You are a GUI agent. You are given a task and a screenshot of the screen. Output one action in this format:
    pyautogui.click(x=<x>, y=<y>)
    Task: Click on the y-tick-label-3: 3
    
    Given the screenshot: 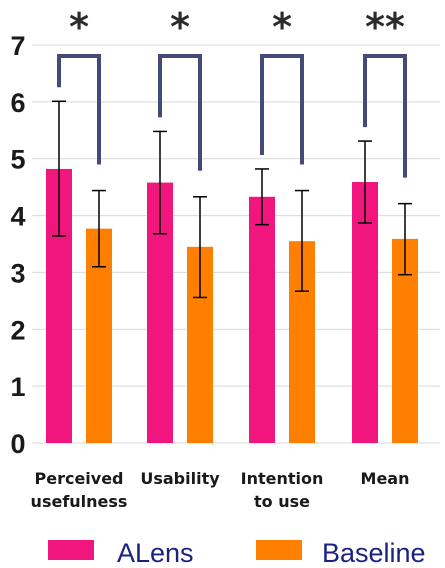 What is the action you would take?
    pyautogui.click(x=17, y=273)
    